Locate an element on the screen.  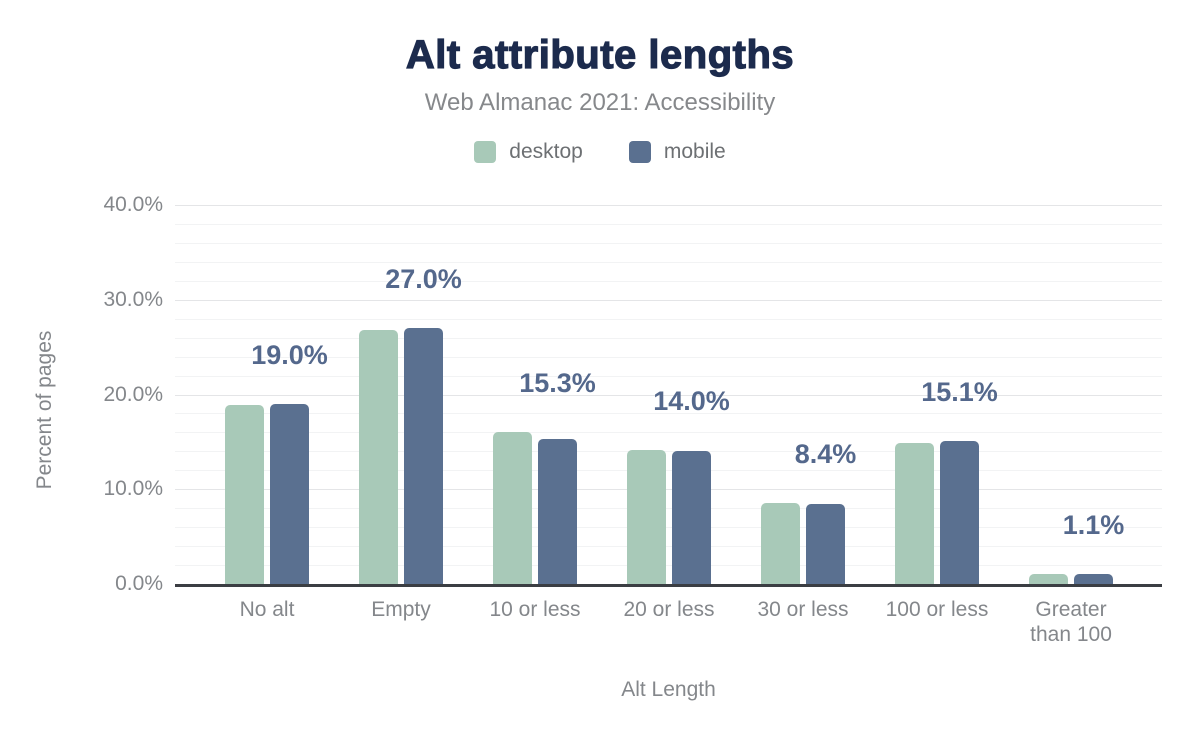
x-tick-label-empty: Empty is located at coordinates (401, 609).